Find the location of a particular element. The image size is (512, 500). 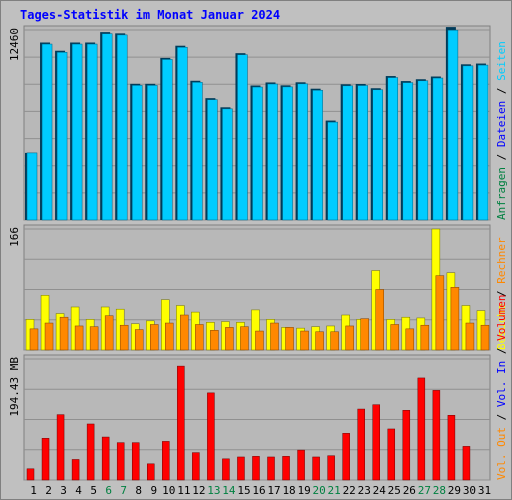

x-tick-label: 6 is located at coordinates (108, 490).